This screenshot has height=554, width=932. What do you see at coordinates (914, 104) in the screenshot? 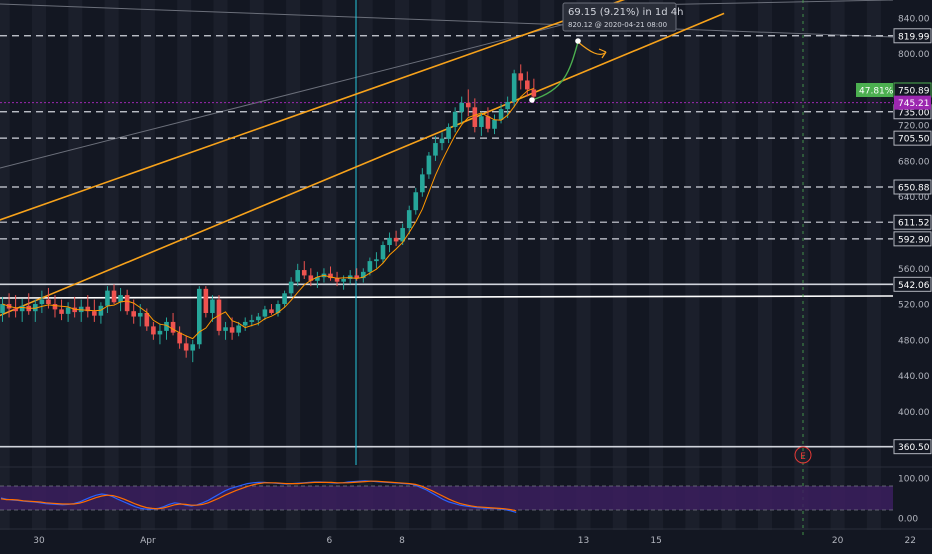
I see `current-price-tag-label: 745.21` at bounding box center [914, 104].